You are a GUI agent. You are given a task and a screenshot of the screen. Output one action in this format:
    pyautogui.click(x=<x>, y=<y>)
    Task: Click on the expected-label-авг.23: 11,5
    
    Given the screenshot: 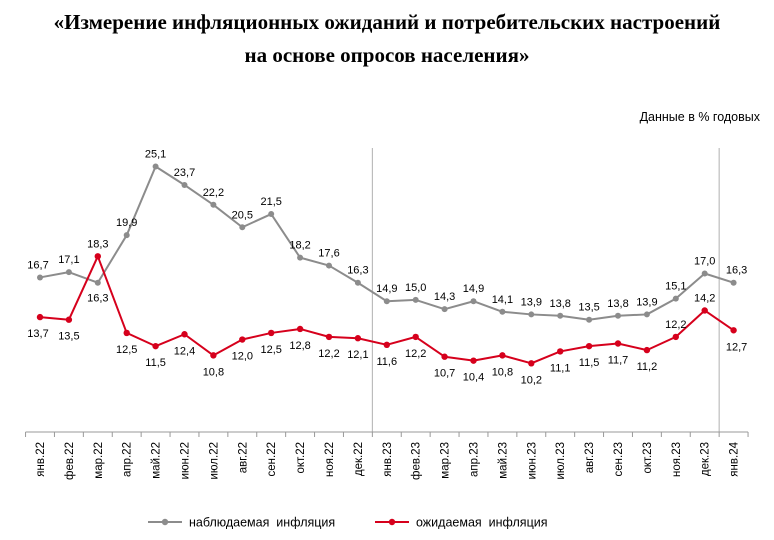 What is the action you would take?
    pyautogui.click(x=589, y=363)
    